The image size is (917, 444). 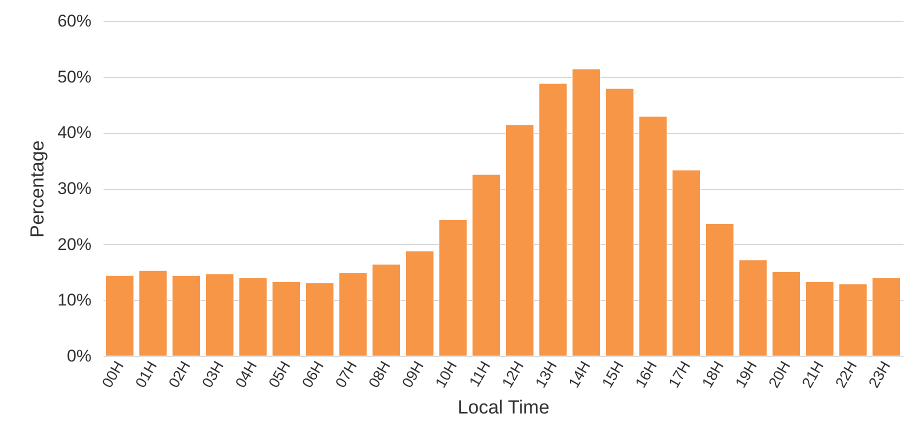 What do you see at coordinates (37, 189) in the screenshot?
I see `y-axis-title: Percentage` at bounding box center [37, 189].